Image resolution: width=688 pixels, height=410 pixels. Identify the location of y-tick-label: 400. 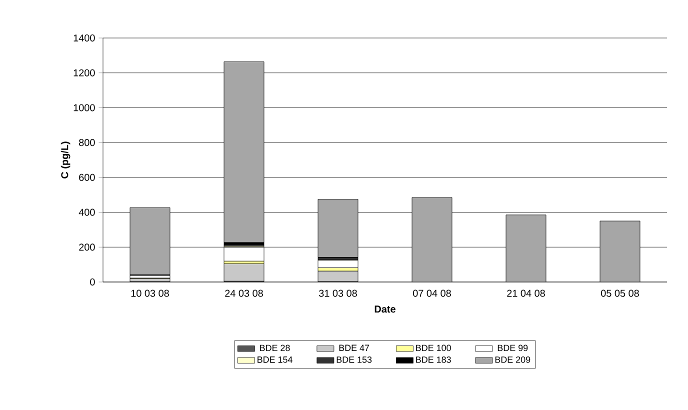
(86, 212).